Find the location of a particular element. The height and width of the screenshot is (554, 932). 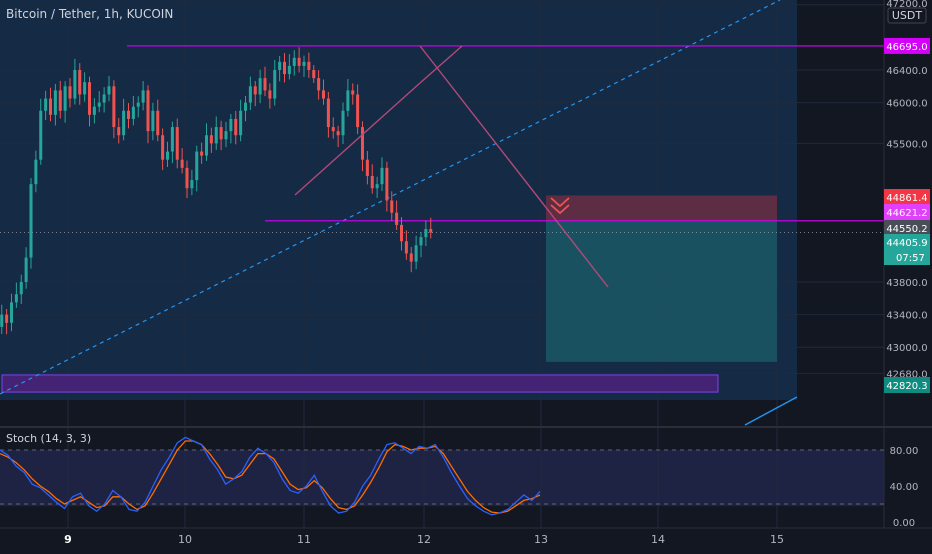

currency-label: USDT is located at coordinates (907, 15).